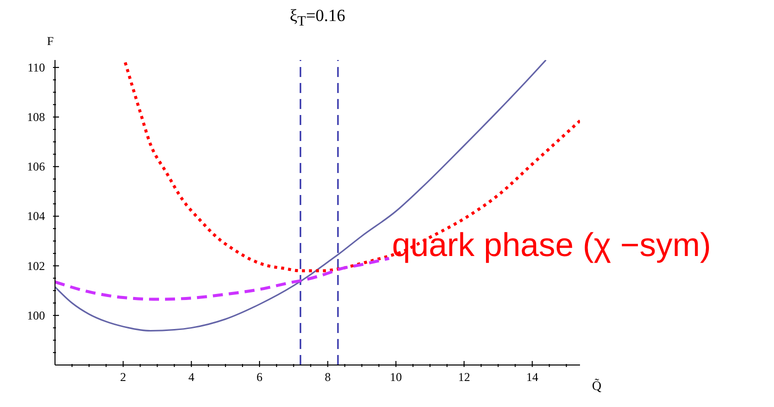  What do you see at coordinates (123, 377) in the screenshot?
I see `x-tick-label: 2` at bounding box center [123, 377].